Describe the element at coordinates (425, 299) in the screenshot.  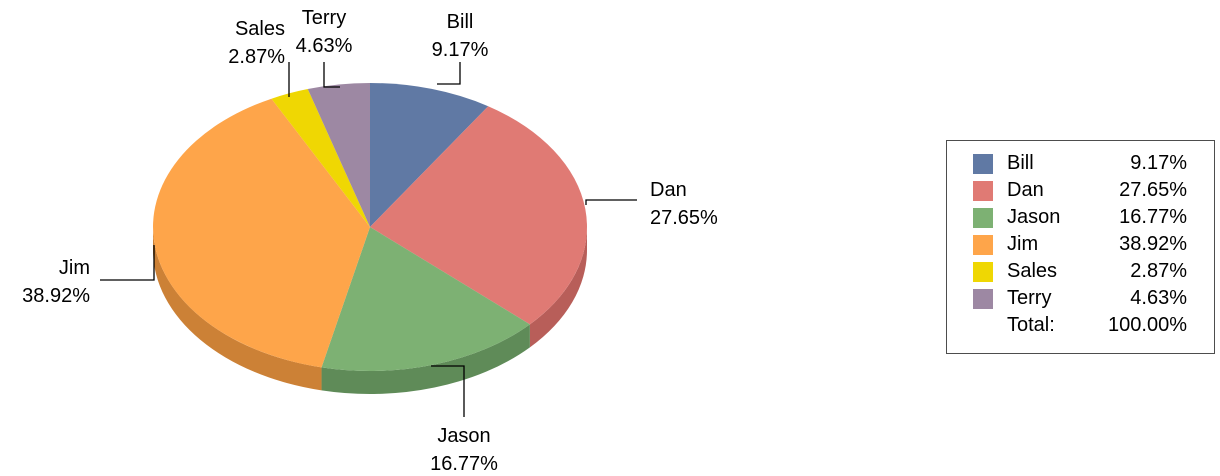
I see `pie-slice-jason` at that location.